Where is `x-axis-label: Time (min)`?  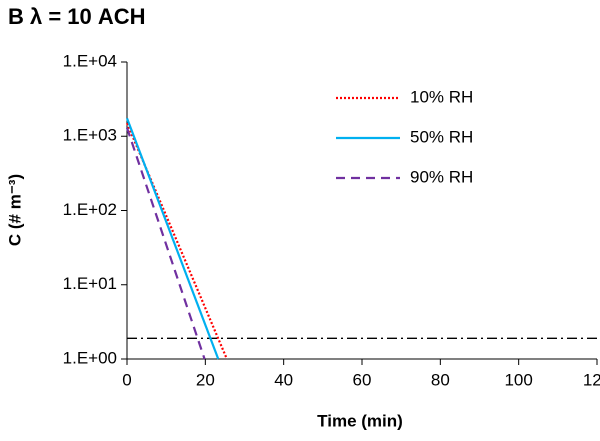 x-axis-label: Time (min) is located at coordinates (360, 420).